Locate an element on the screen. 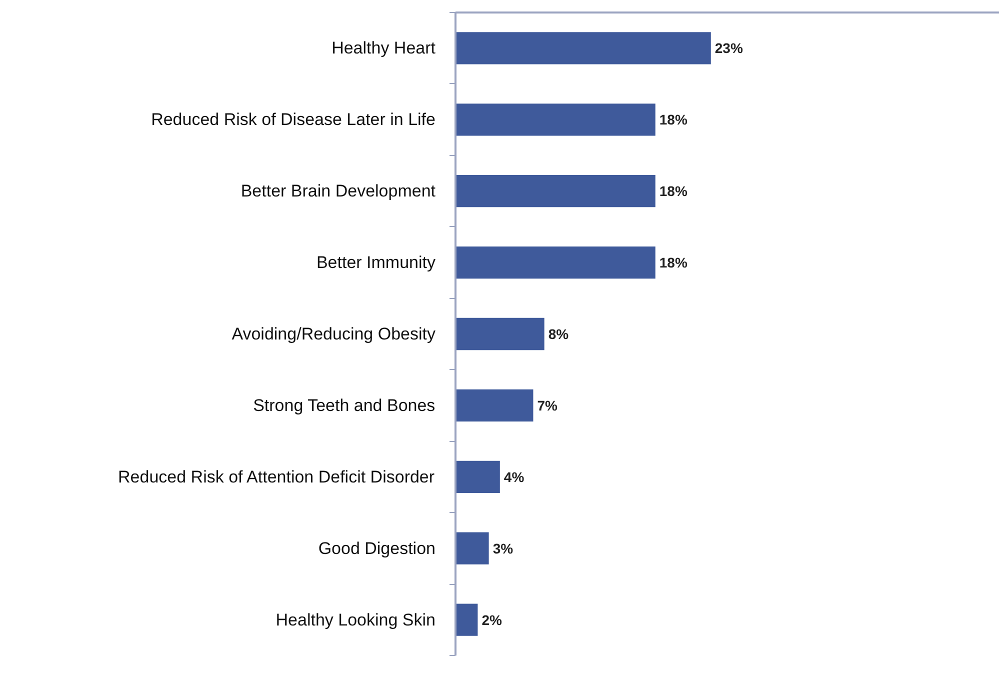 This screenshot has height=675, width=999. y-tick-label: Strong Teeth and Bones is located at coordinates (344, 405).